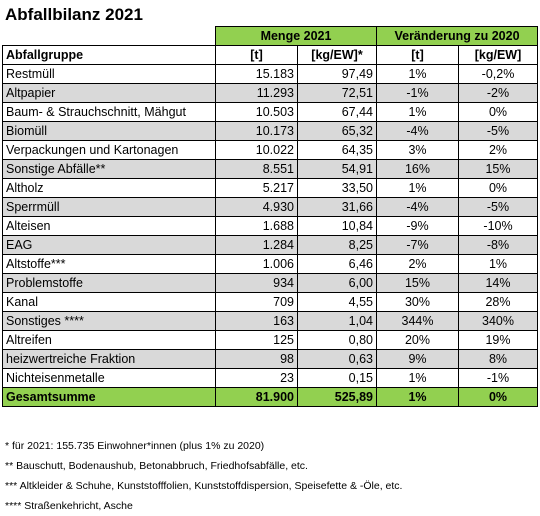 The width and height of the screenshot is (540, 516). Describe the element at coordinates (256, 302) in the screenshot. I see `cell-menge-t: 709` at that location.